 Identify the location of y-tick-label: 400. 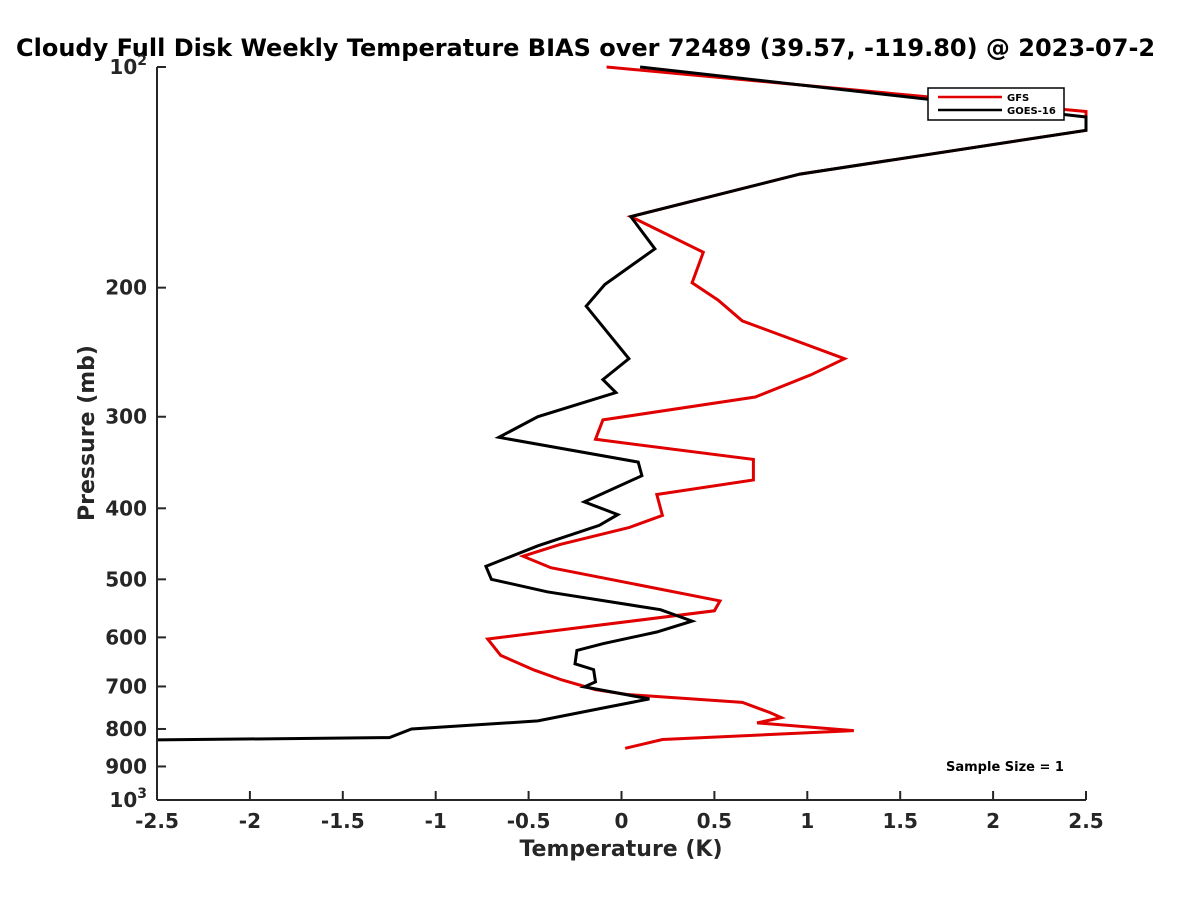
(126, 508).